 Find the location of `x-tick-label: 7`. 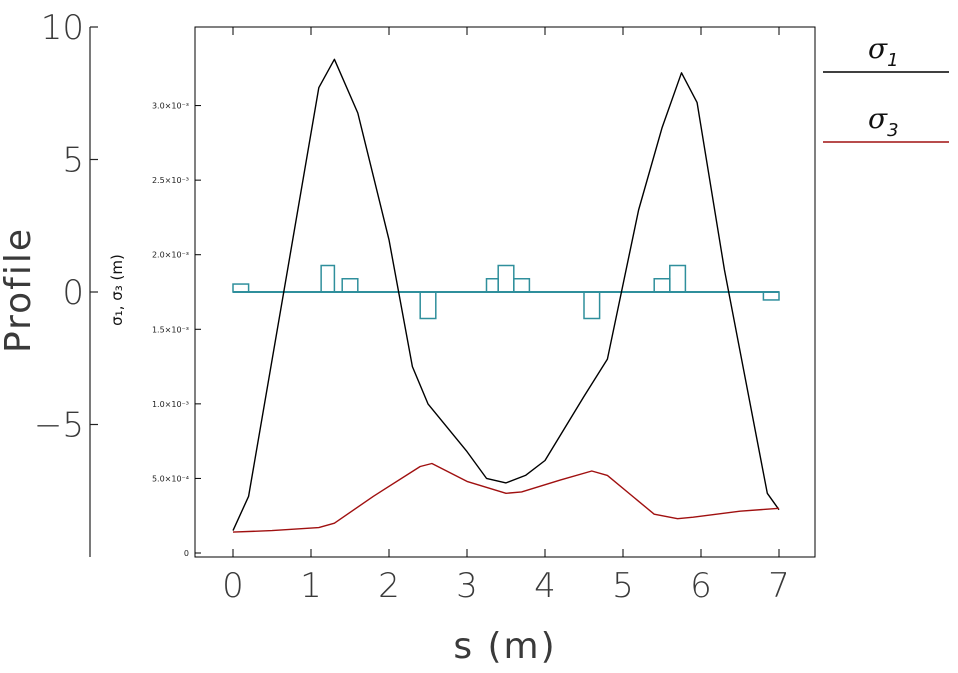

x-tick-label: 7 is located at coordinates (779, 586).